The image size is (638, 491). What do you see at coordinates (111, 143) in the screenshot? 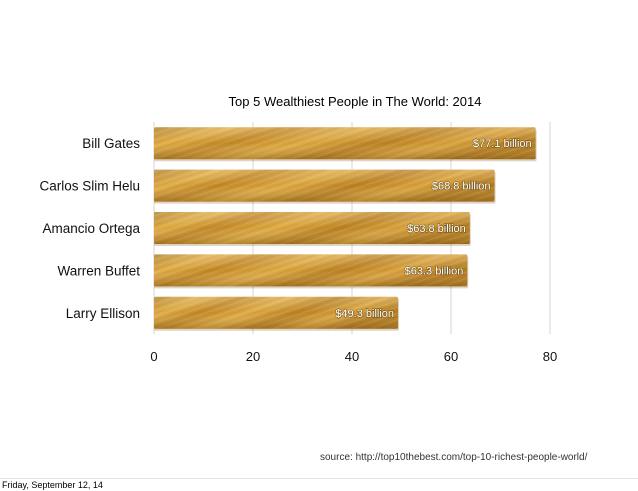
I see `category-label: Bill Gates` at bounding box center [111, 143].